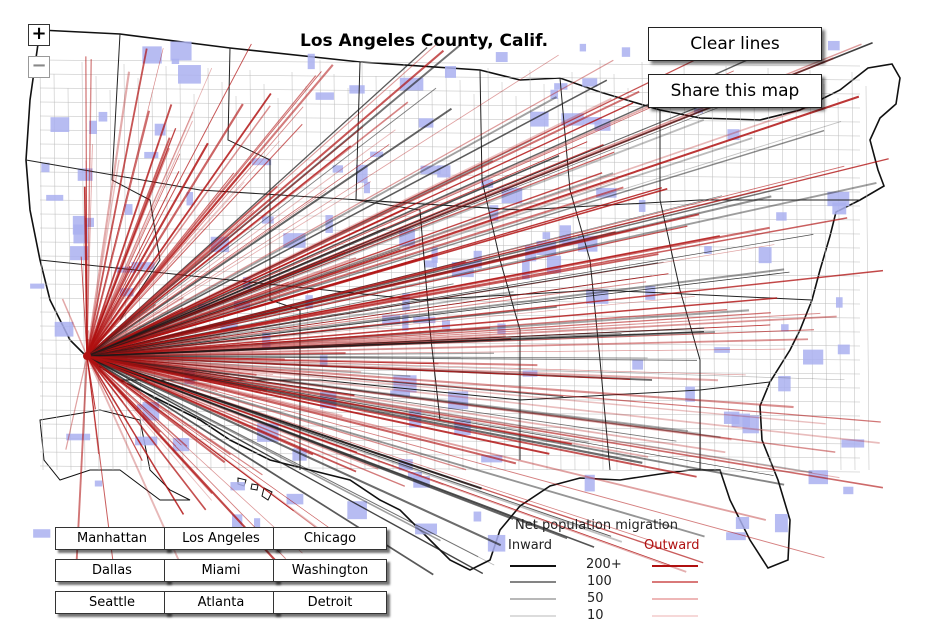 The width and height of the screenshot is (926, 626). Describe the element at coordinates (112, 538) in the screenshot. I see `city-button-manhattan: Manhattan` at that location.